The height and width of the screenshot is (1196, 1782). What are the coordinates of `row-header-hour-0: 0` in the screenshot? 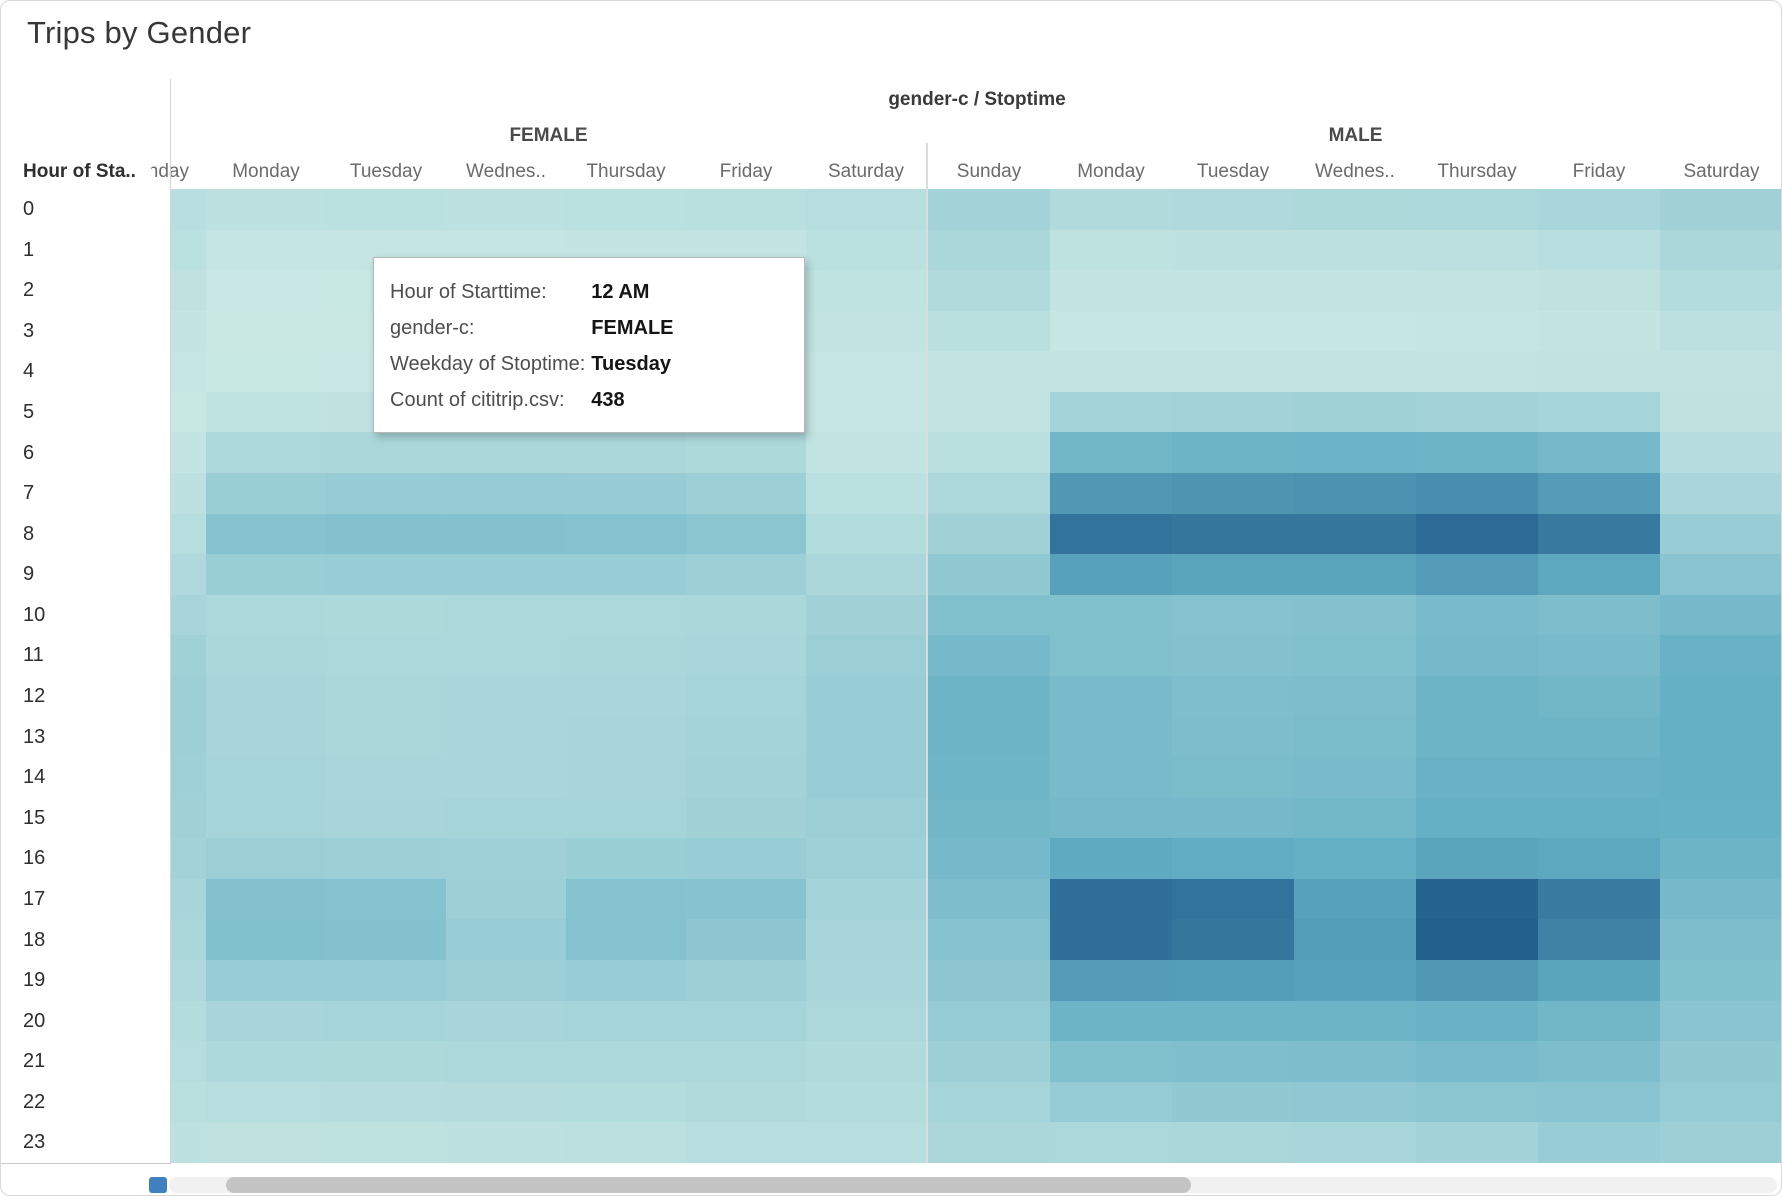 It's located at (29, 209).